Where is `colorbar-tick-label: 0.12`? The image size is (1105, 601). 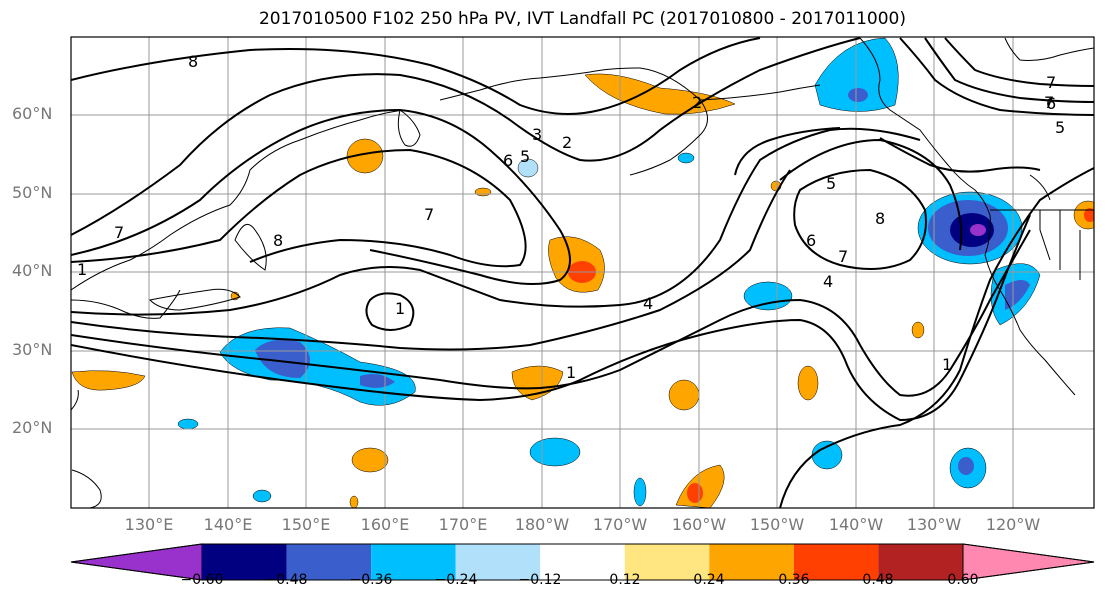 colorbar-tick-label: 0.12 is located at coordinates (625, 580).